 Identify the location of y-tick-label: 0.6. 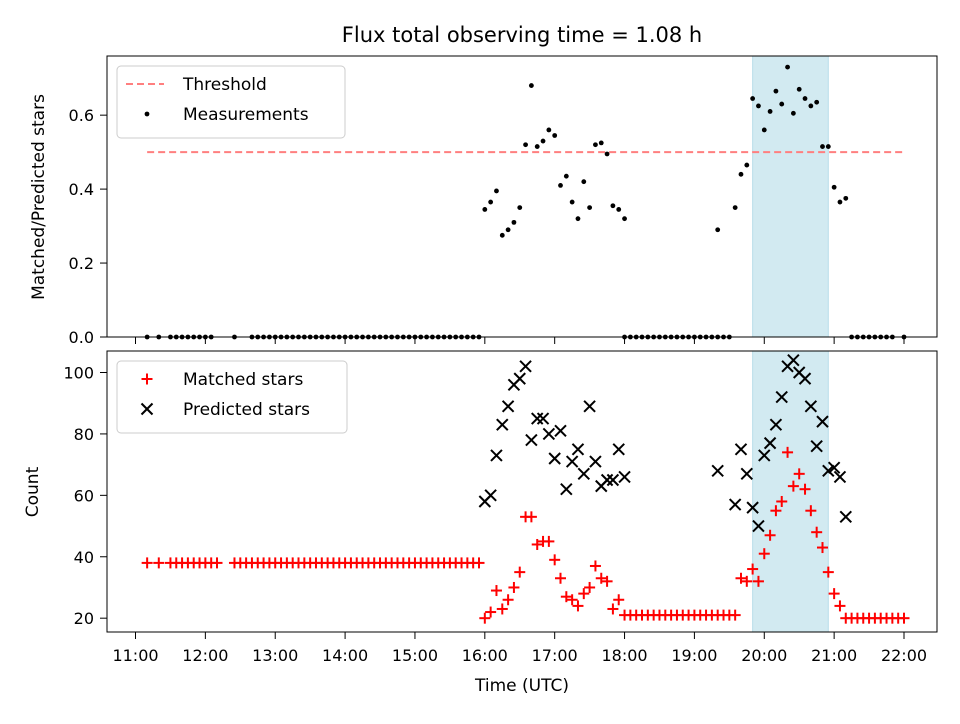
(81, 115).